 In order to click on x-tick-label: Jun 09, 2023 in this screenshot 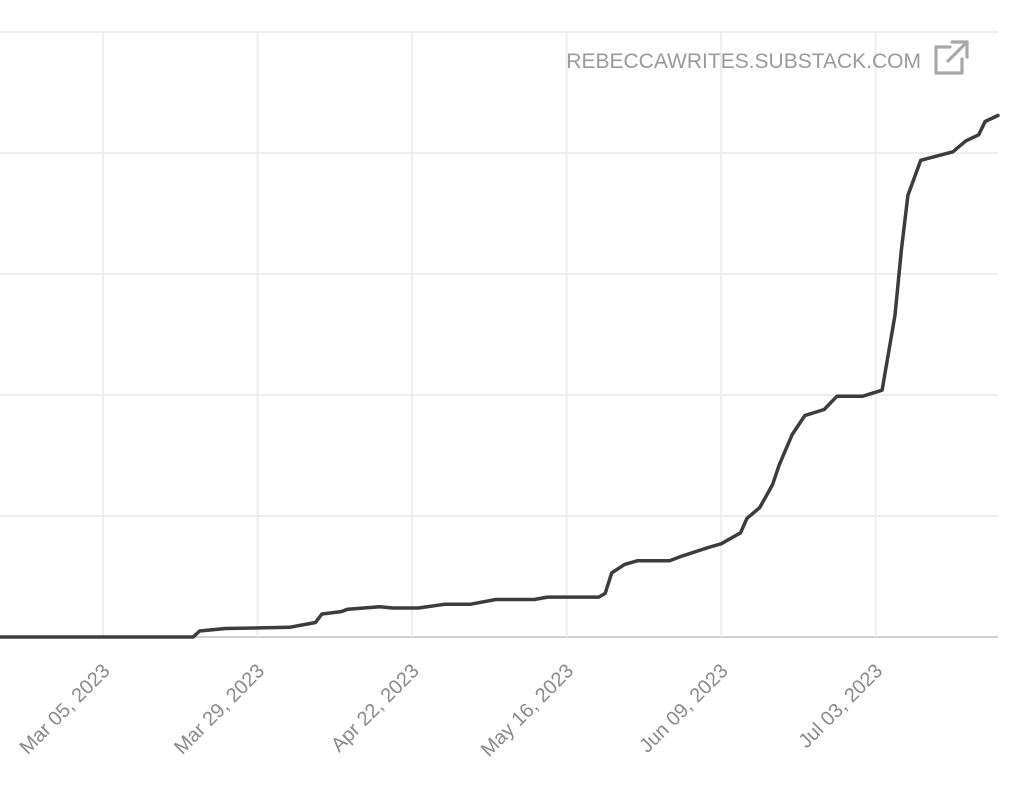, I will do `click(683, 708)`.